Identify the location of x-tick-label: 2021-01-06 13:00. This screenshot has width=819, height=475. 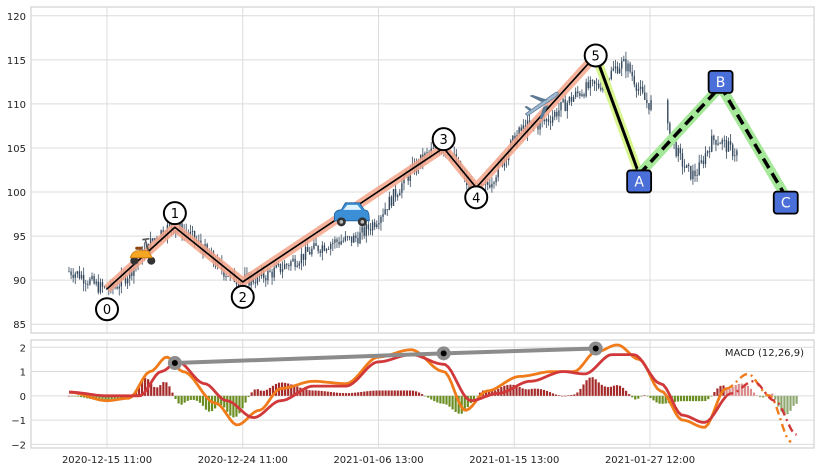
(378, 460).